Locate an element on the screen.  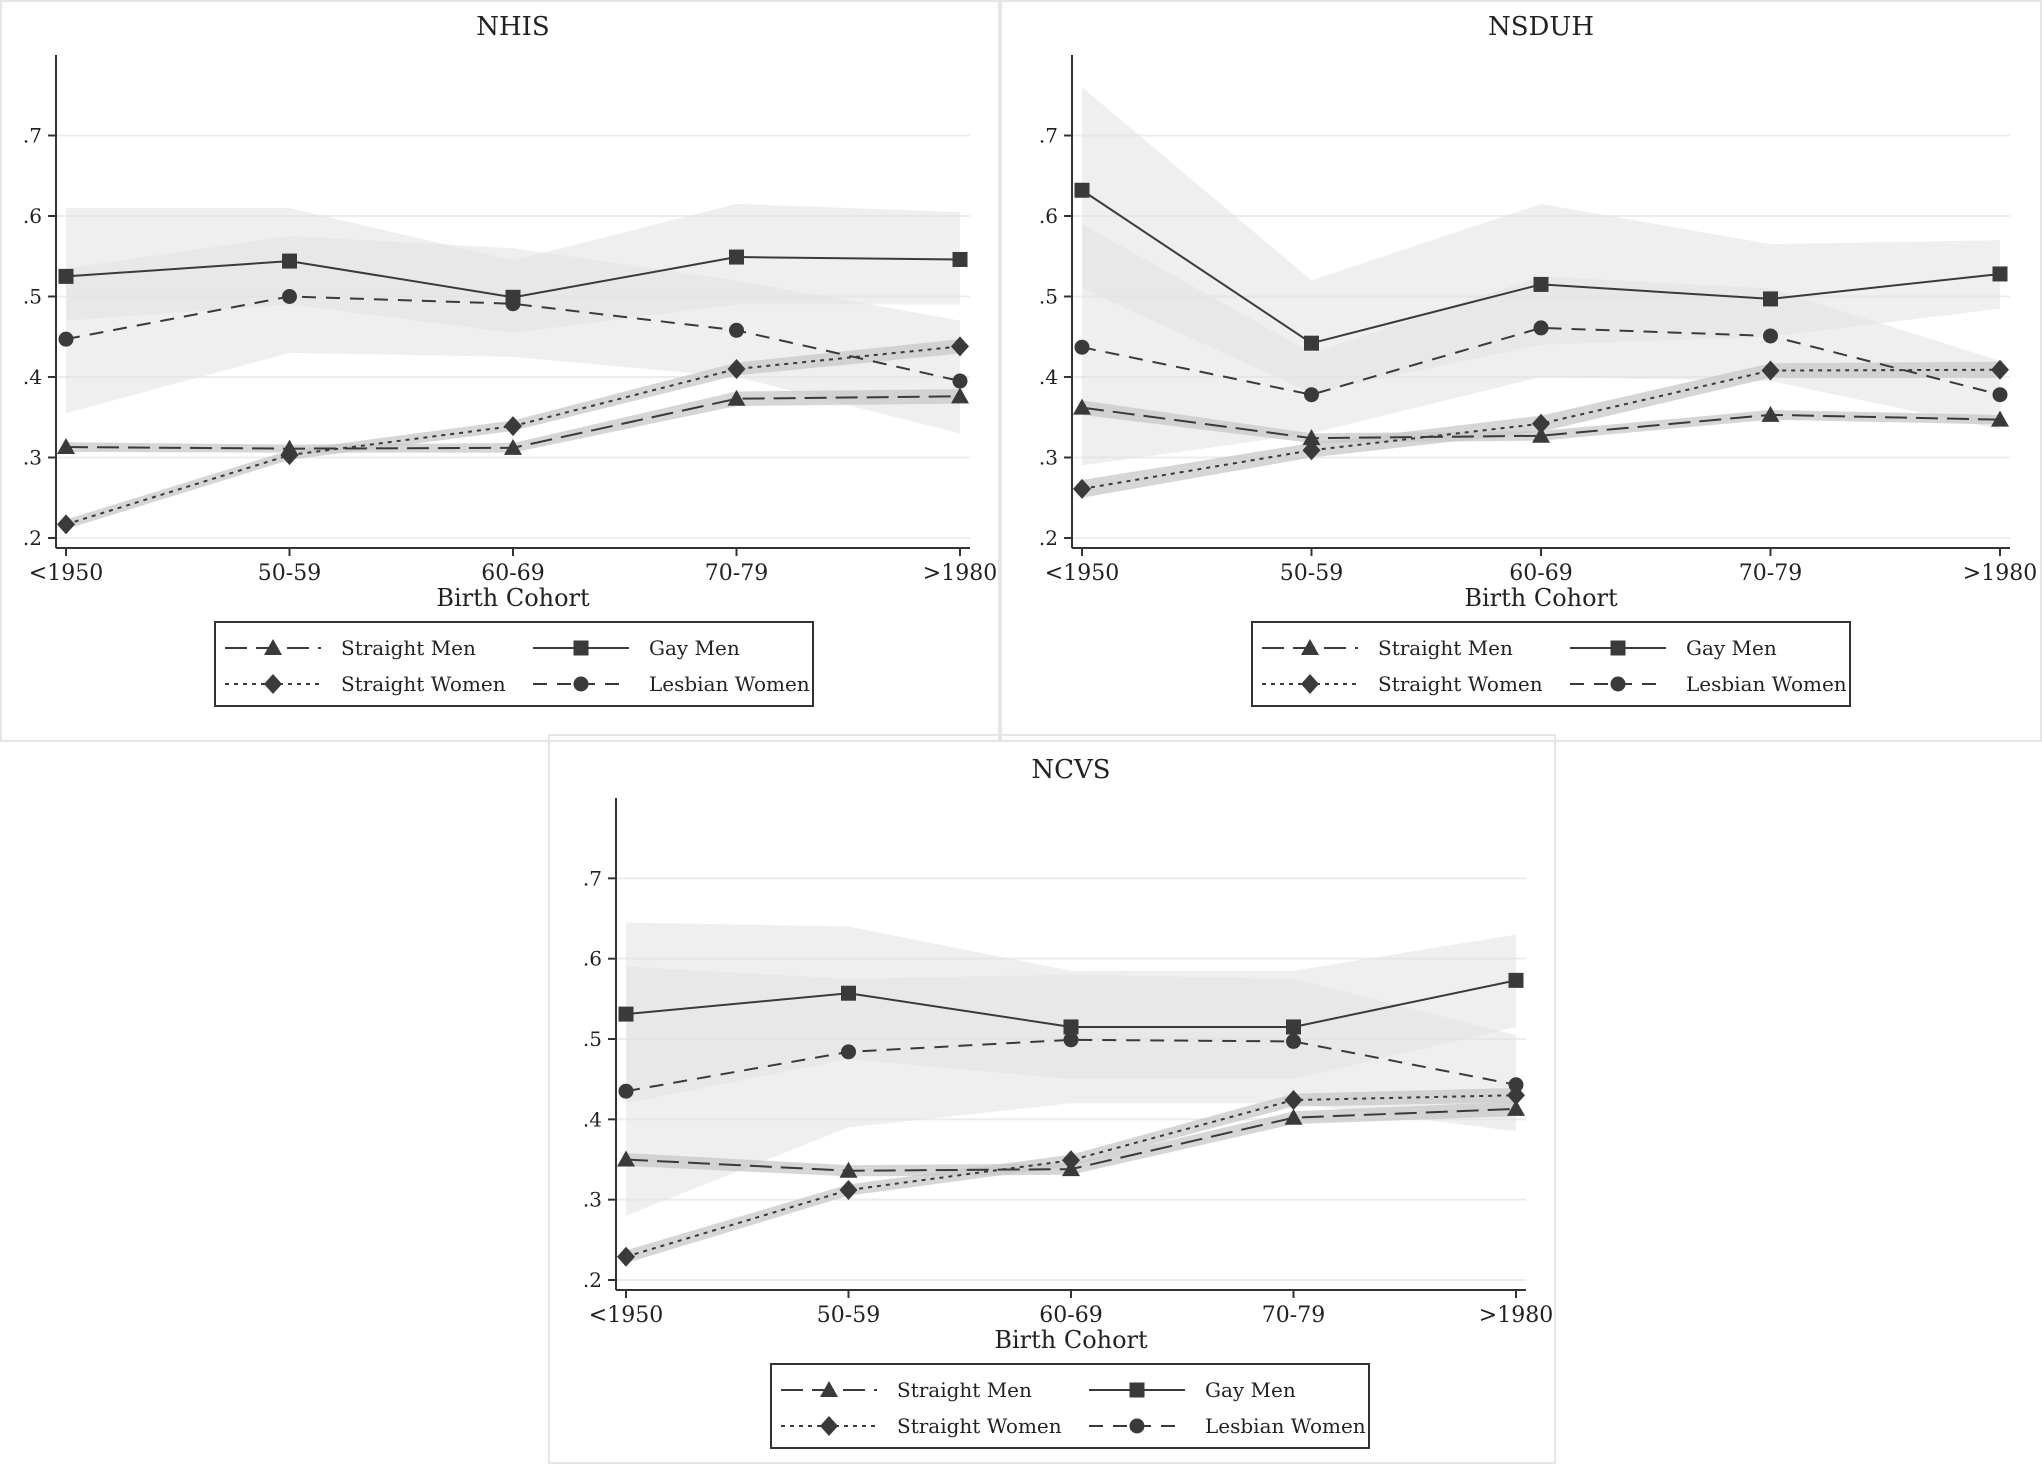
ci-band-straight-women is located at coordinates (513, 434).